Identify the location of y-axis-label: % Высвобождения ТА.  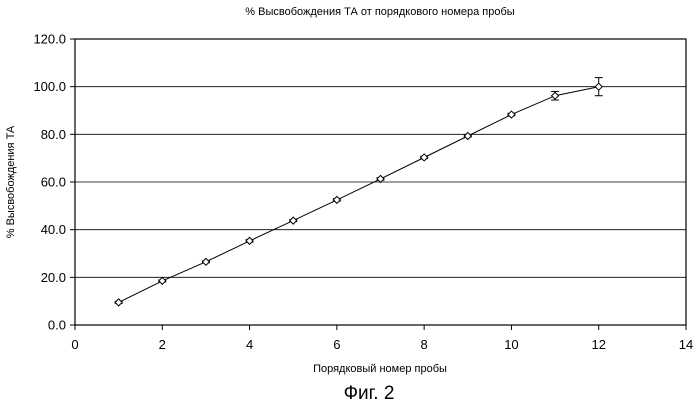
(11, 181).